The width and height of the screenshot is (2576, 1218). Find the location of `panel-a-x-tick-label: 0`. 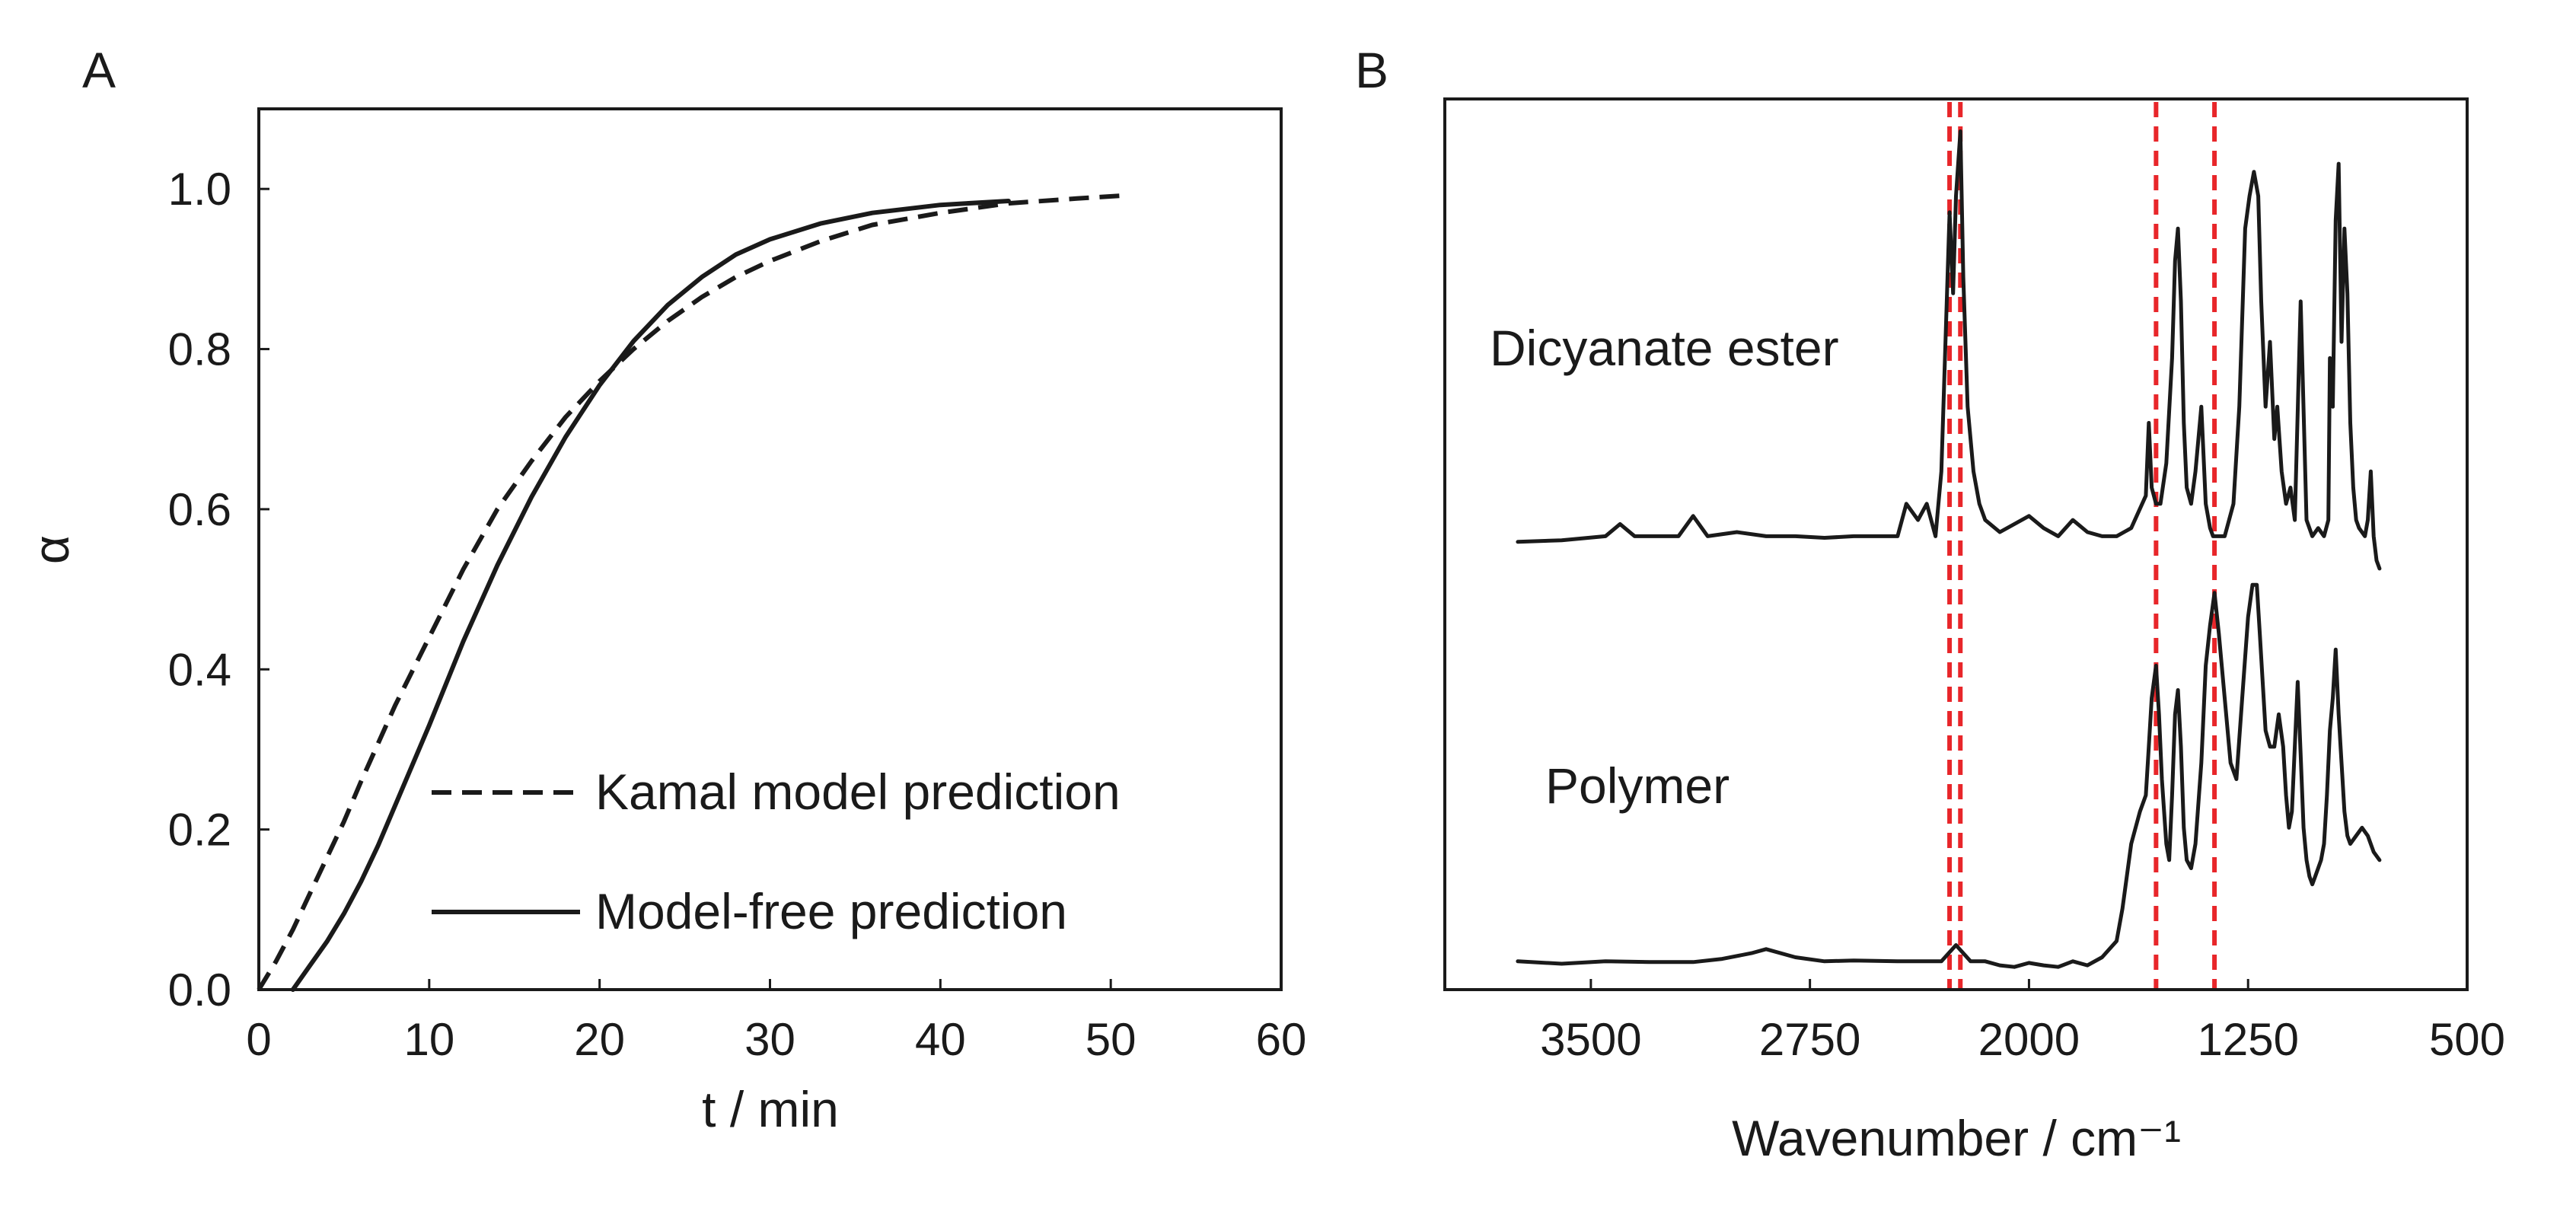

panel-a-x-tick-label: 0 is located at coordinates (258, 1039).